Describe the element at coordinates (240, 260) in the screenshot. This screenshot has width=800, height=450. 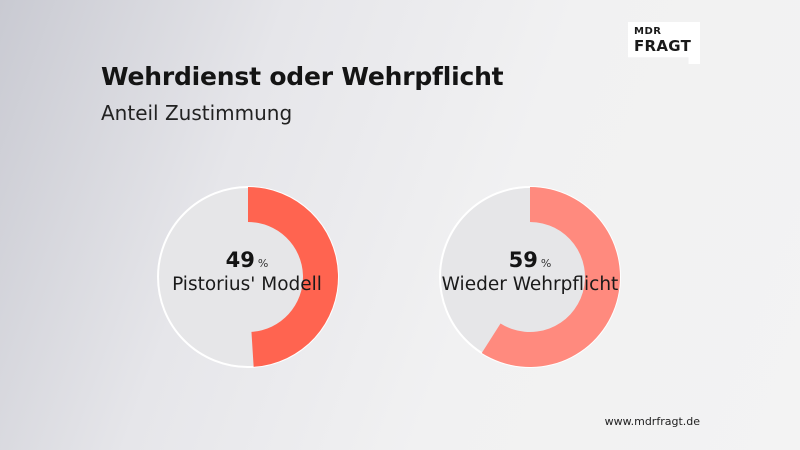
I see `value-number: 49` at that location.